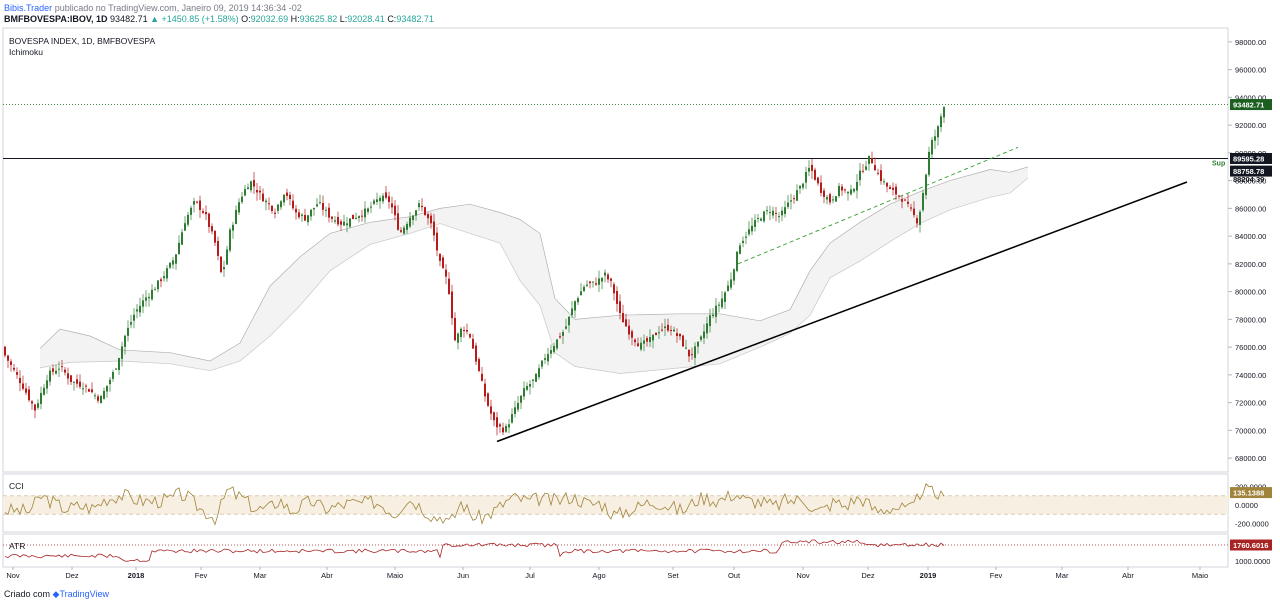 This screenshot has height=605, width=1280. I want to click on tradingview-logo: ◆TradingView, so click(80, 594).